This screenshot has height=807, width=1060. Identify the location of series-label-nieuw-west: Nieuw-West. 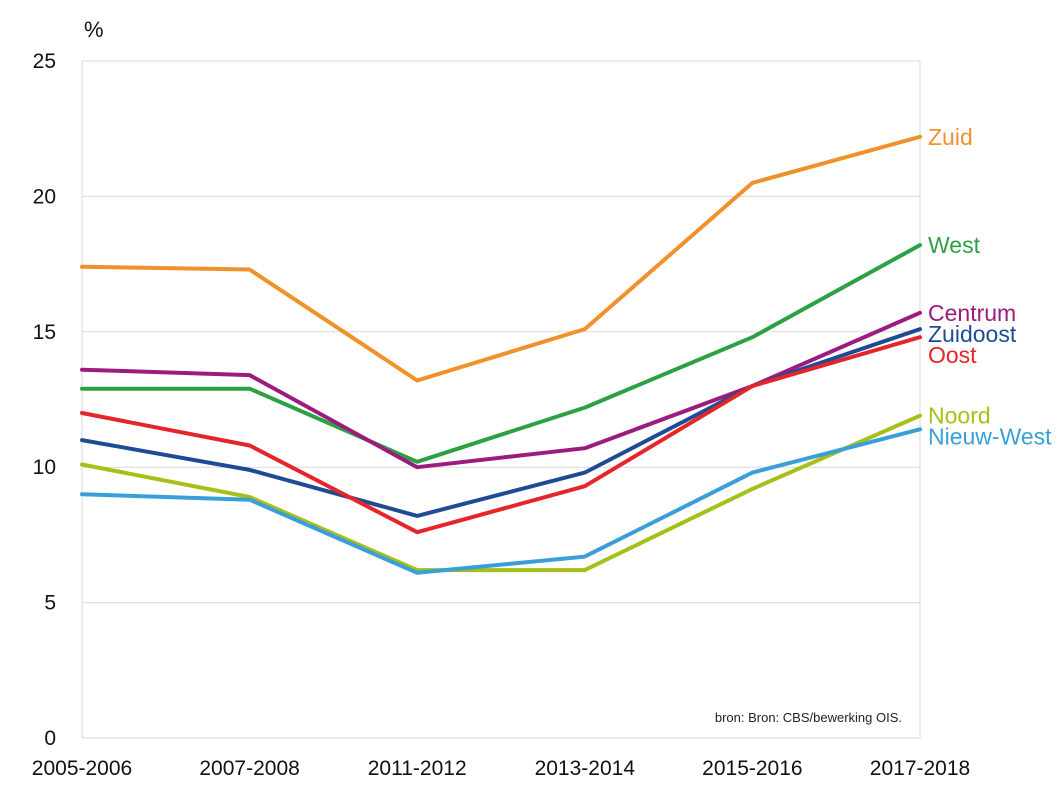
(990, 437).